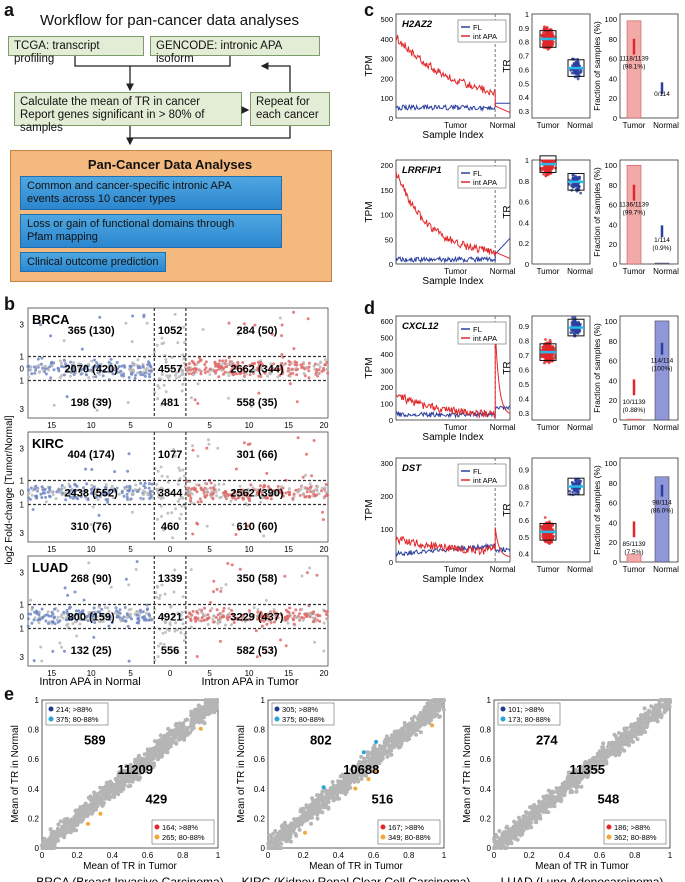 This screenshot has height=882, width=685. What do you see at coordinates (51, 719) in the screenshot?
I see `e-legend-dot` at bounding box center [51, 719].